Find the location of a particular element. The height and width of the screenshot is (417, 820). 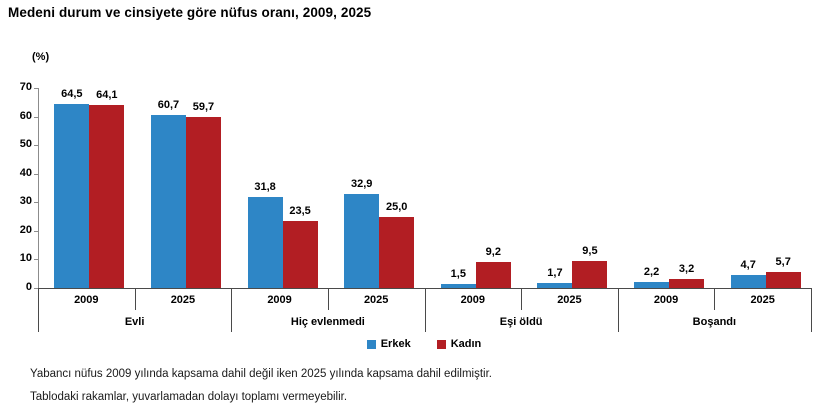

bar-erkek-Hiç evlenmedi-2025 is located at coordinates (362, 241).